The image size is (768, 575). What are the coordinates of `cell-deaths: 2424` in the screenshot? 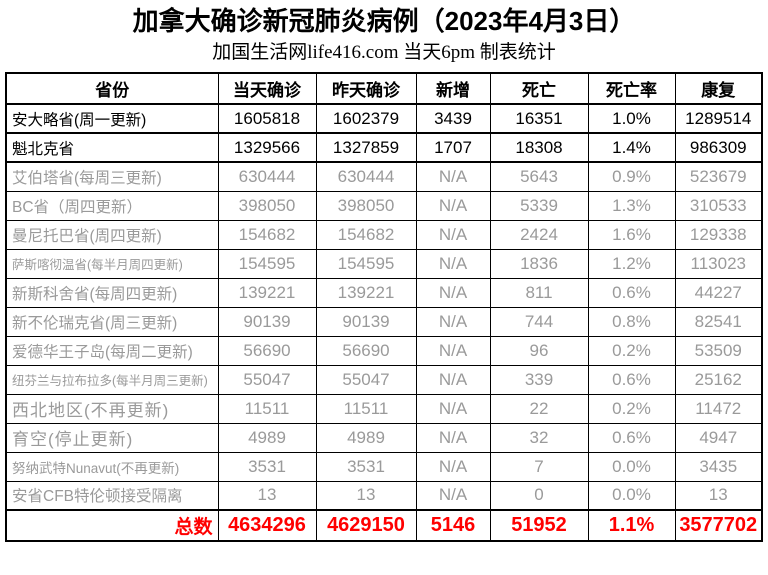 It's located at (539, 234).